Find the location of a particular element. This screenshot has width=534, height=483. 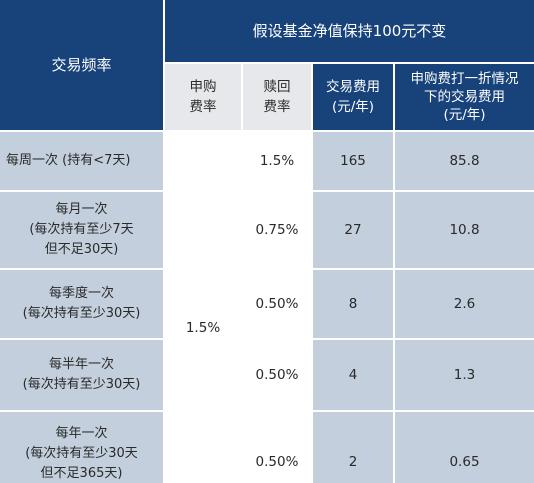

header-redemption-fee: 赎回 费率 is located at coordinates (277, 97).